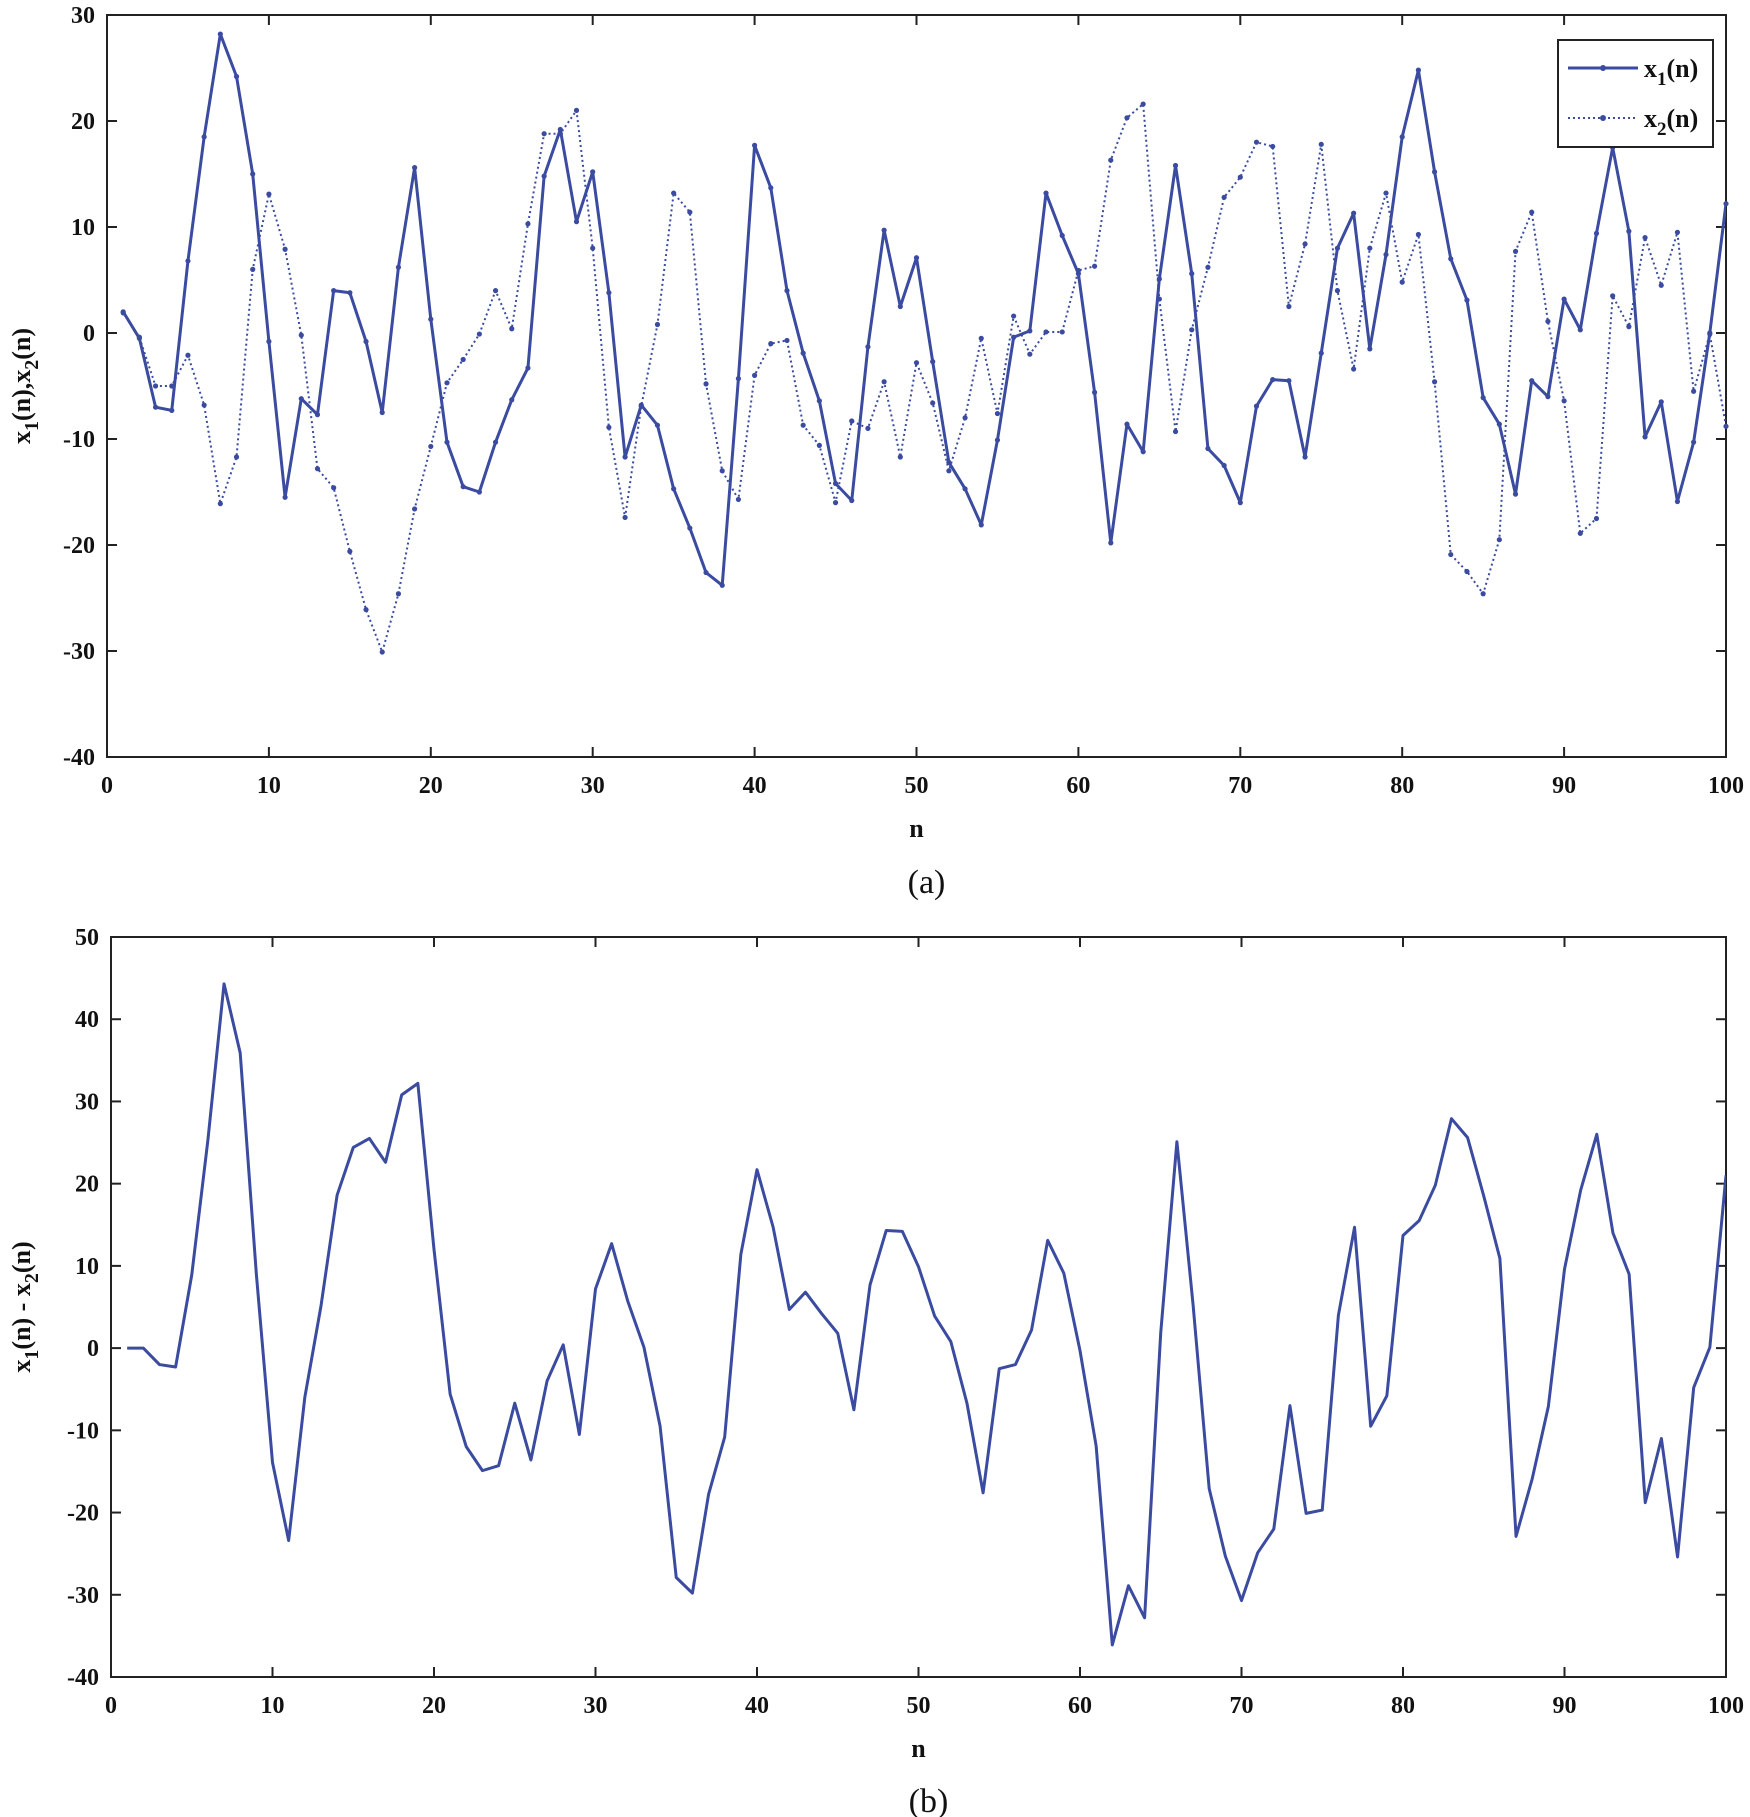 Image resolution: width=1750 pixels, height=1817 pixels. Describe the element at coordinates (87, 1020) in the screenshot. I see `y-tick-label: 40` at that location.